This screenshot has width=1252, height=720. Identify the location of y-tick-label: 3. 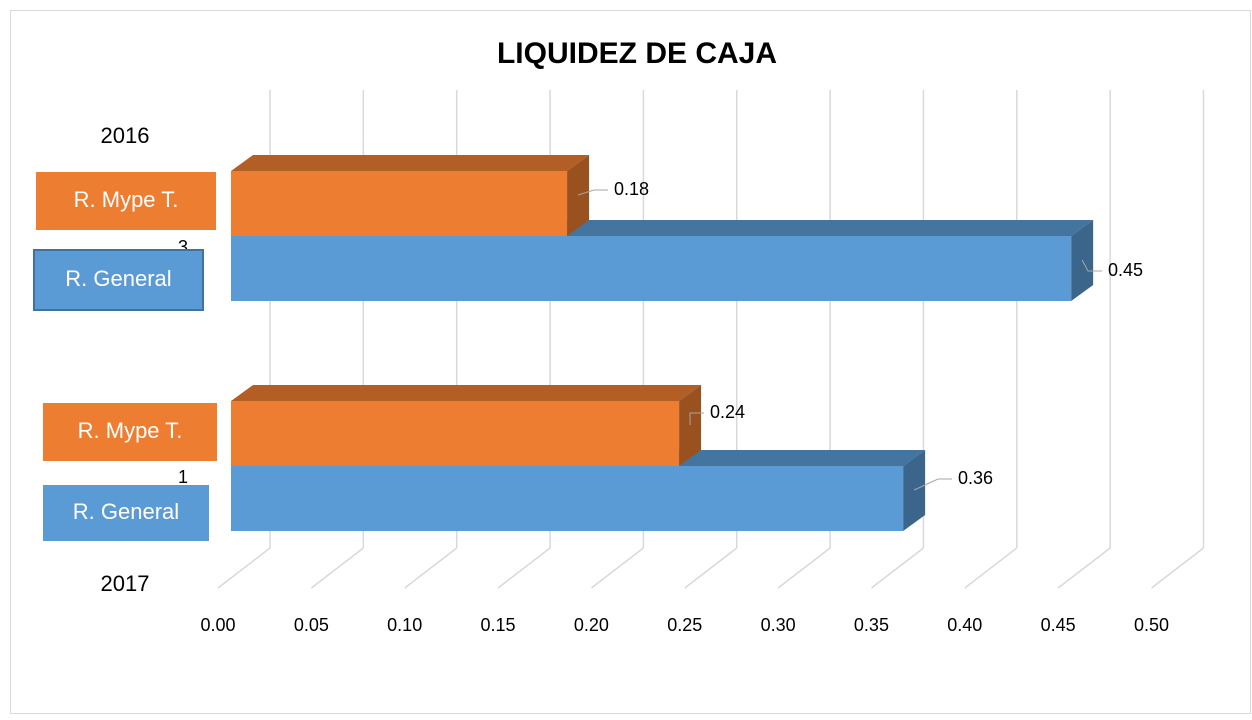
(183, 247).